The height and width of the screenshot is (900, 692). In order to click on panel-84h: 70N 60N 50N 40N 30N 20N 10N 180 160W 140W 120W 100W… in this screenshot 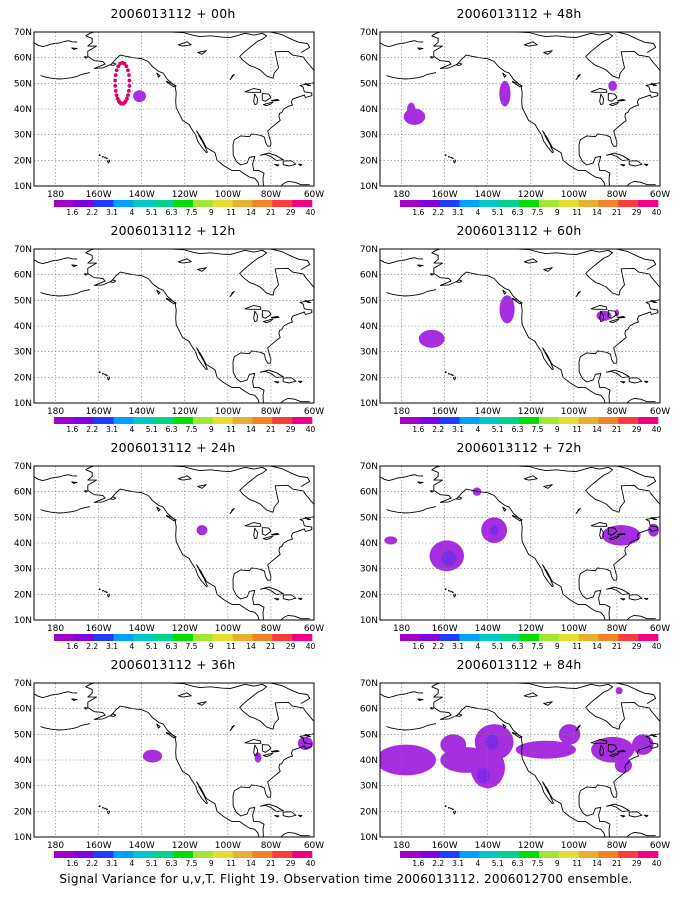, I will do `click(519, 759)`.